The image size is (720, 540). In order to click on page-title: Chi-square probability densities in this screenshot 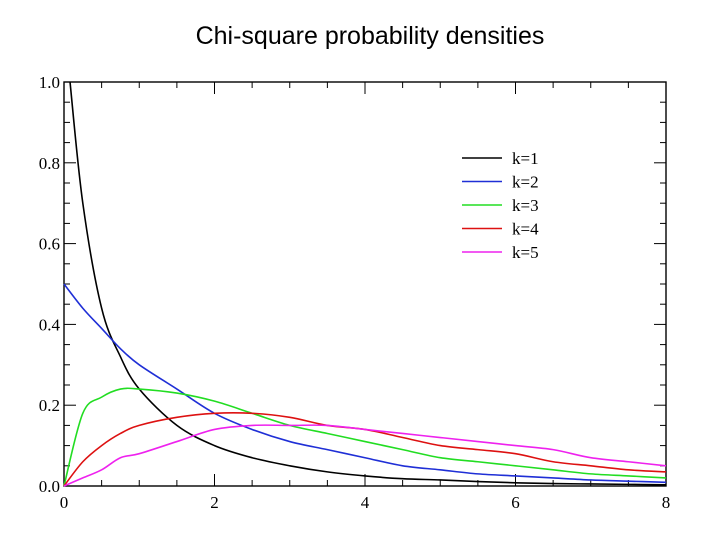, I will do `click(370, 36)`.